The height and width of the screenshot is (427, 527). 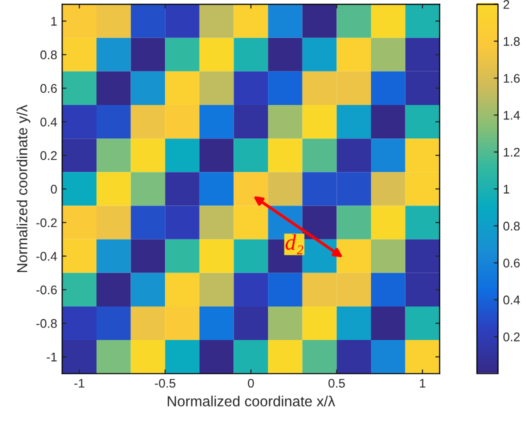 I want to click on color-bar-label: 0.2, so click(x=511, y=337).